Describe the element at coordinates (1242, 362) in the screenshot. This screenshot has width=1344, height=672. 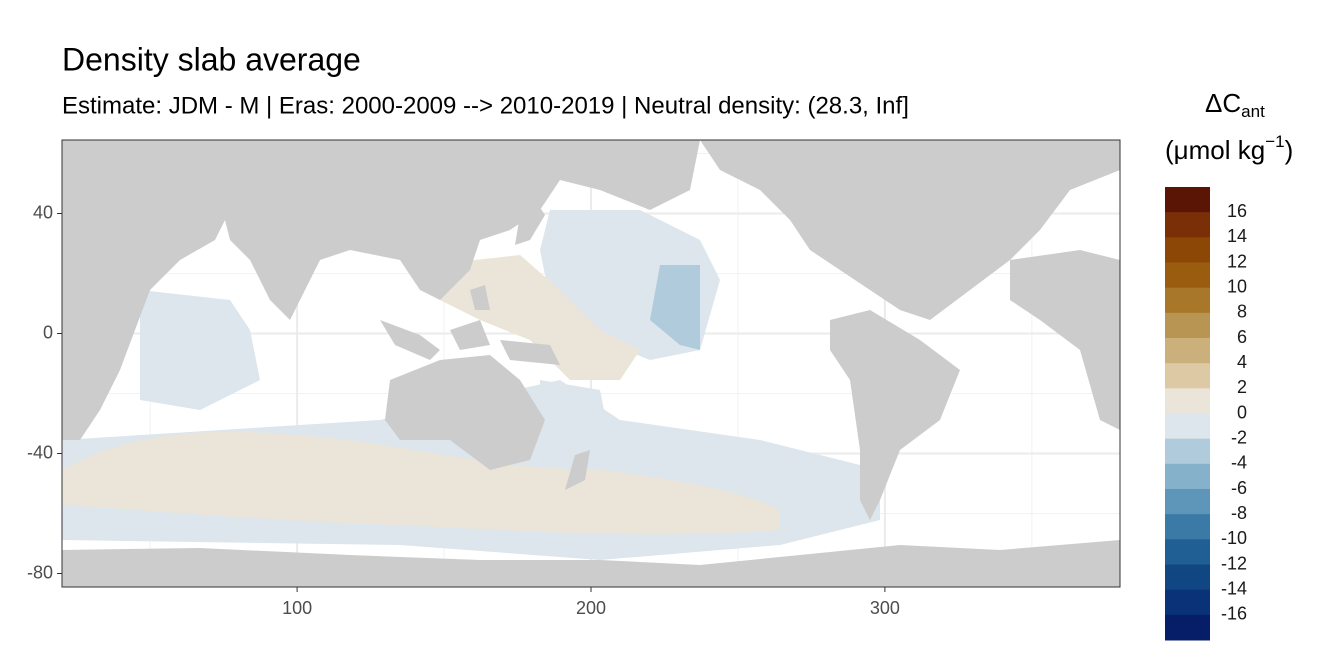
I see `legend-label: 4` at that location.